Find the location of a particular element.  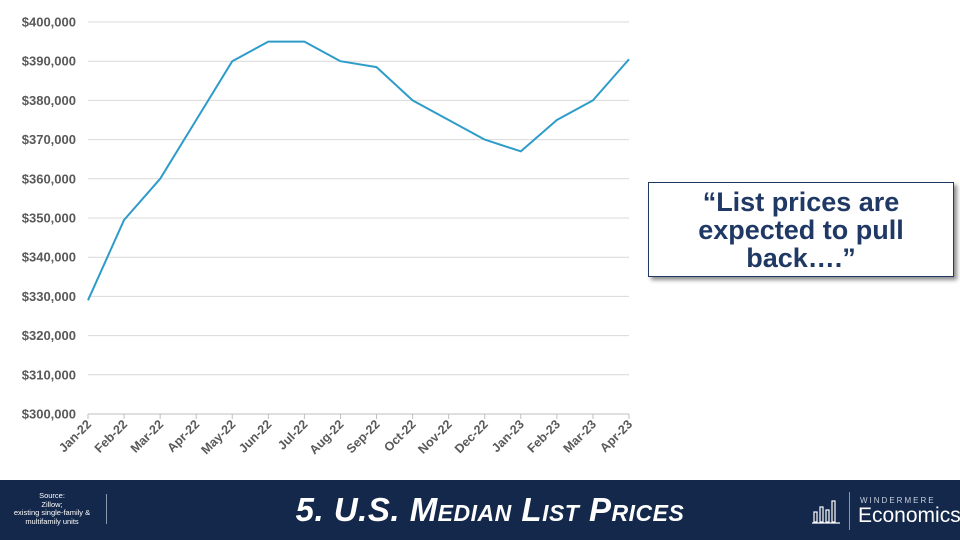

logo-brand: WINDERMERE is located at coordinates (898, 500).